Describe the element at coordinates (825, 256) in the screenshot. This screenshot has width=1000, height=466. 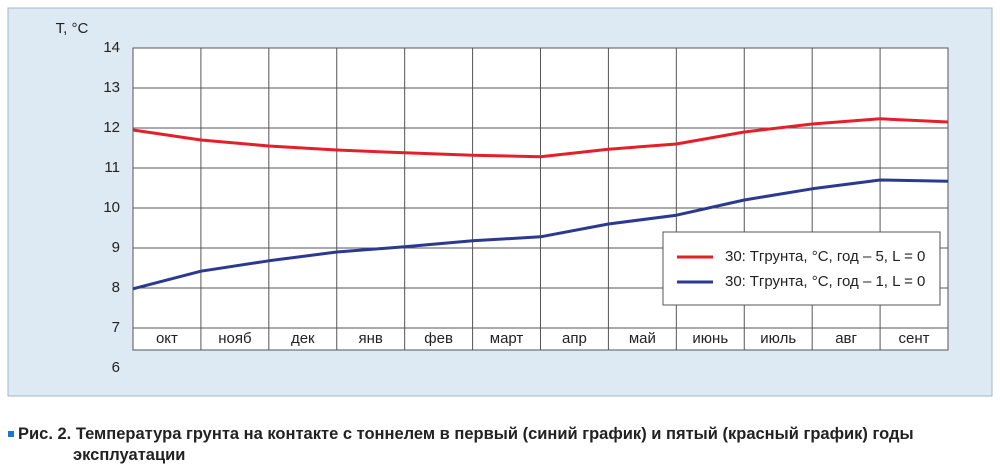
I see `legend-label: 30: Tгрунта, °C, год – 5, L = 0` at that location.